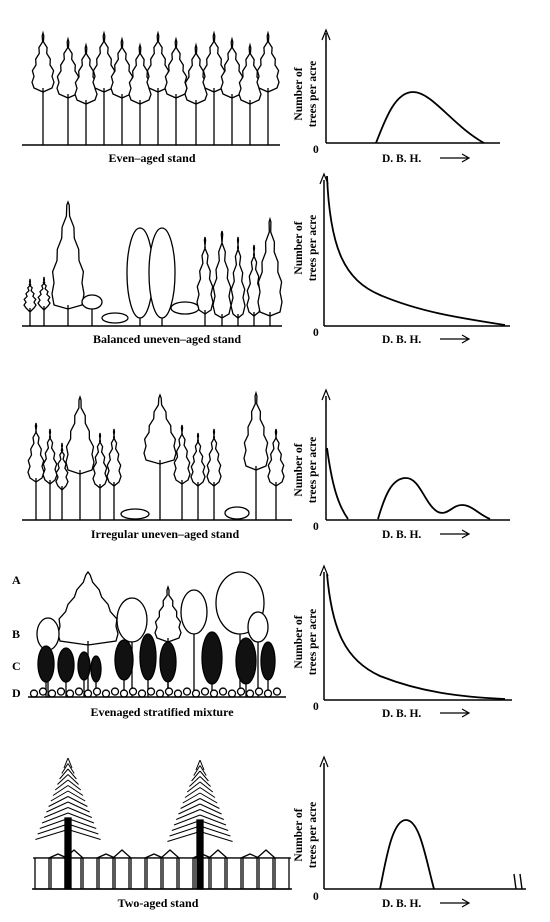 This screenshot has height=922, width=550. Describe the element at coordinates (313, 835) in the screenshot. I see `y-axis-label-twoaged-2: trees per acre` at that location.